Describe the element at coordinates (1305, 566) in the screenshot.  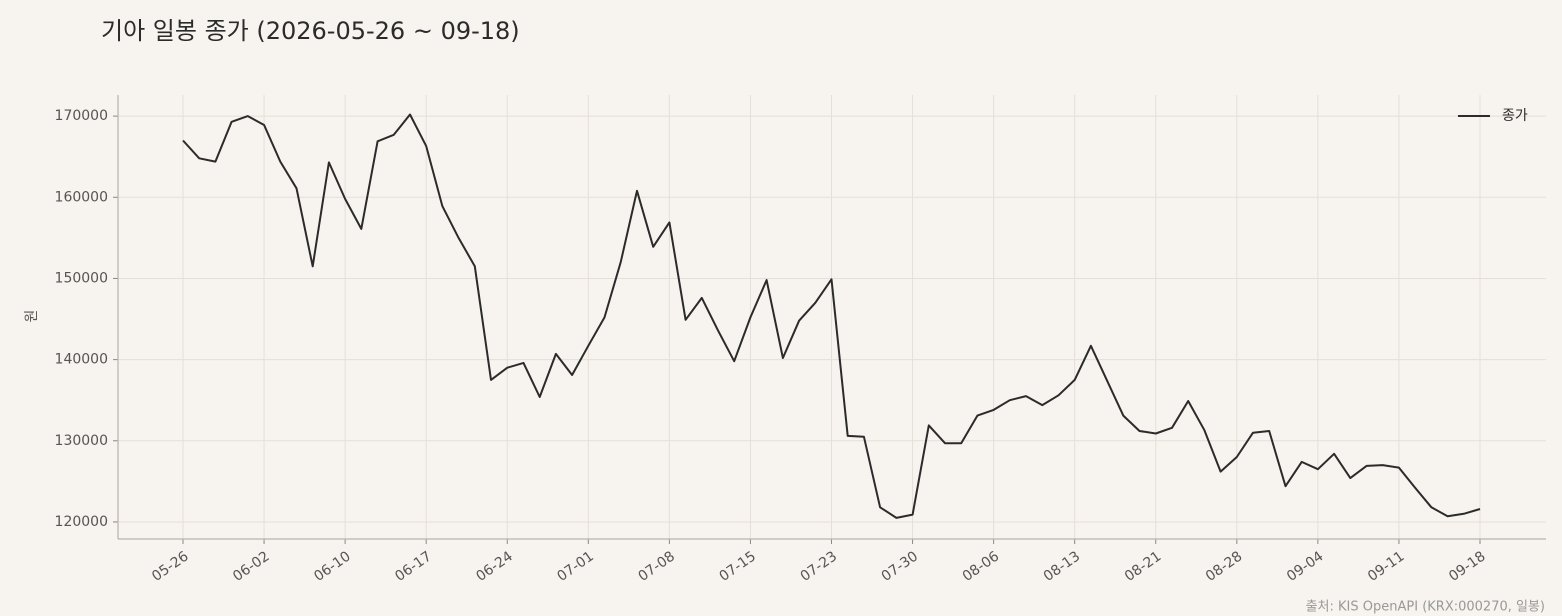
I see `x-tick-label: 09-04` at that location.